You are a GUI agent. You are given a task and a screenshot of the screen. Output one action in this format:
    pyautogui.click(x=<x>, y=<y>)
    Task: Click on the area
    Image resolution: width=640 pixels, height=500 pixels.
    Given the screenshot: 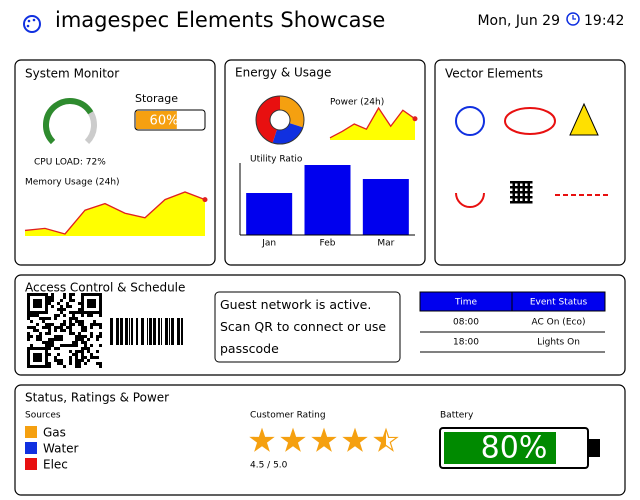 What is the action you would take?
    pyautogui.click(x=372, y=124)
    